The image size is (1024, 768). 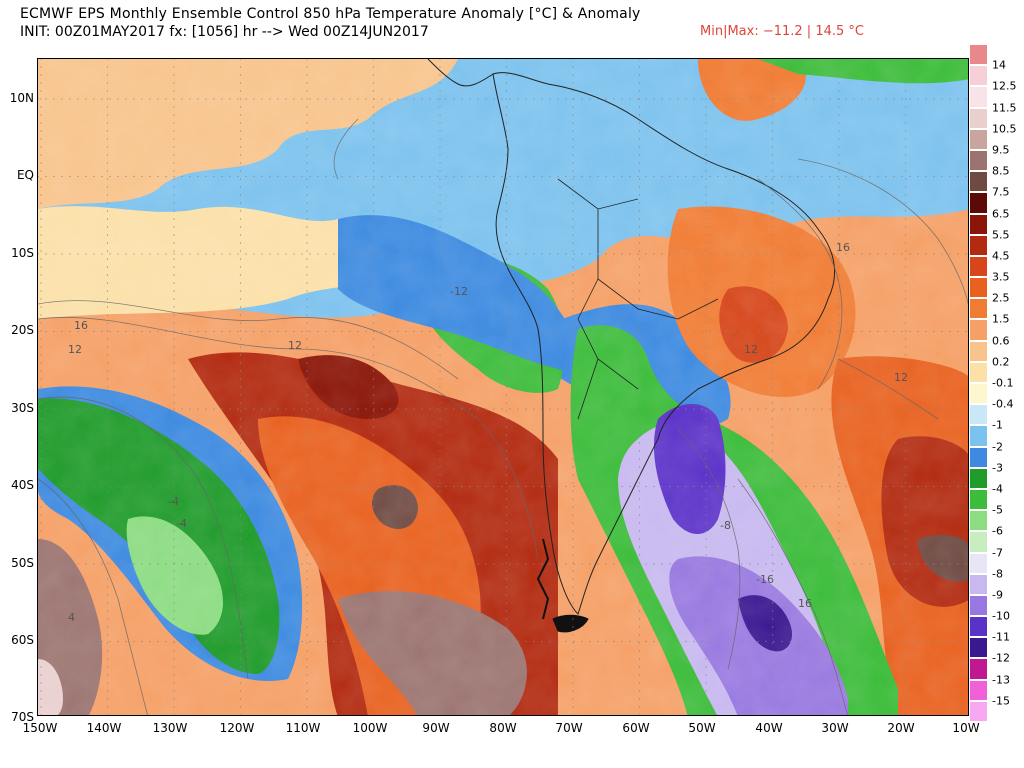 I want to click on legend-swatch, so click(x=978, y=182).